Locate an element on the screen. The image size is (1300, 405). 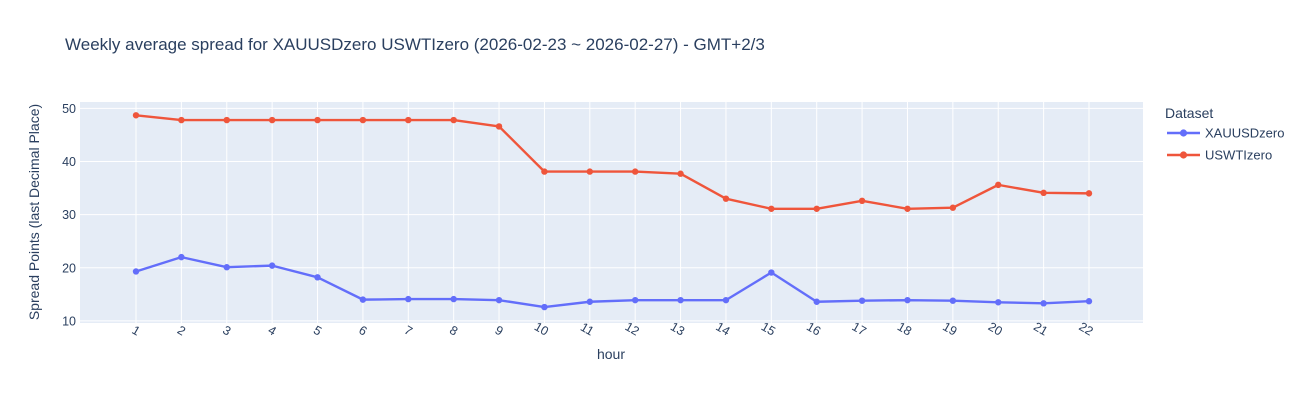
legend-item-uswtizero: USWTIzero is located at coordinates (1219, 155).